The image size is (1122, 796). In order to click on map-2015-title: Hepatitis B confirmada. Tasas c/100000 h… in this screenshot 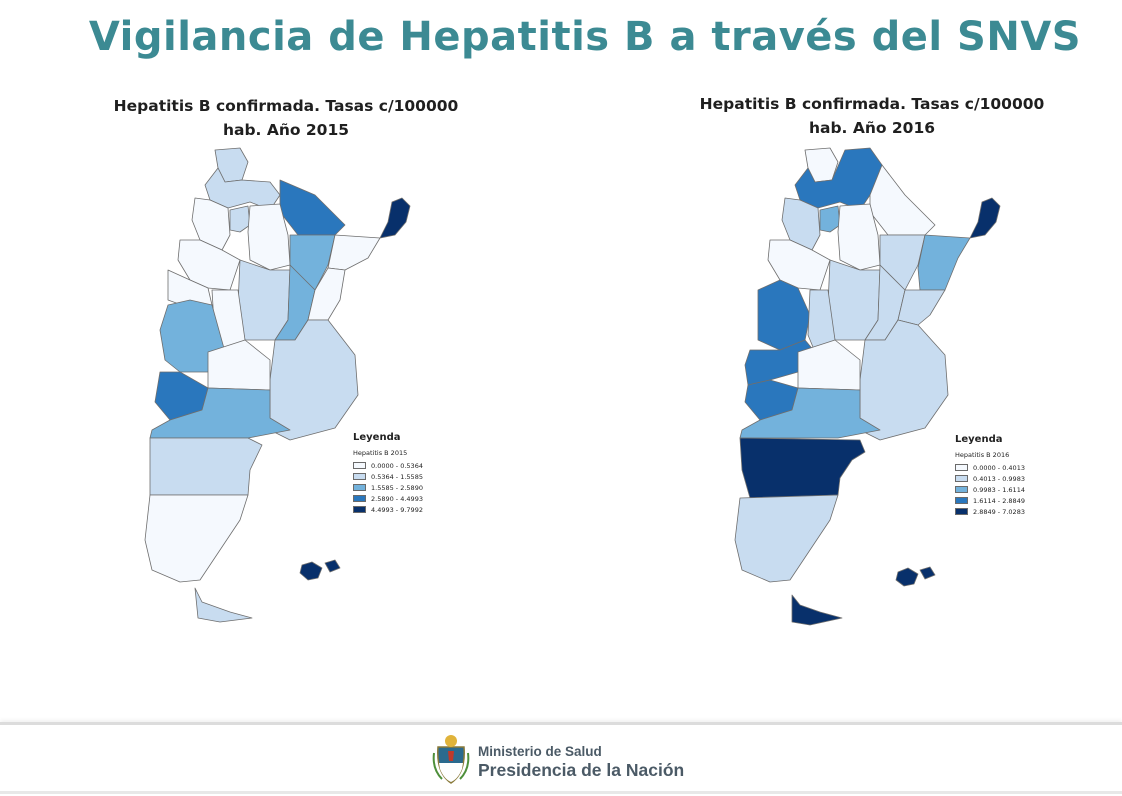, I will do `click(286, 118)`.